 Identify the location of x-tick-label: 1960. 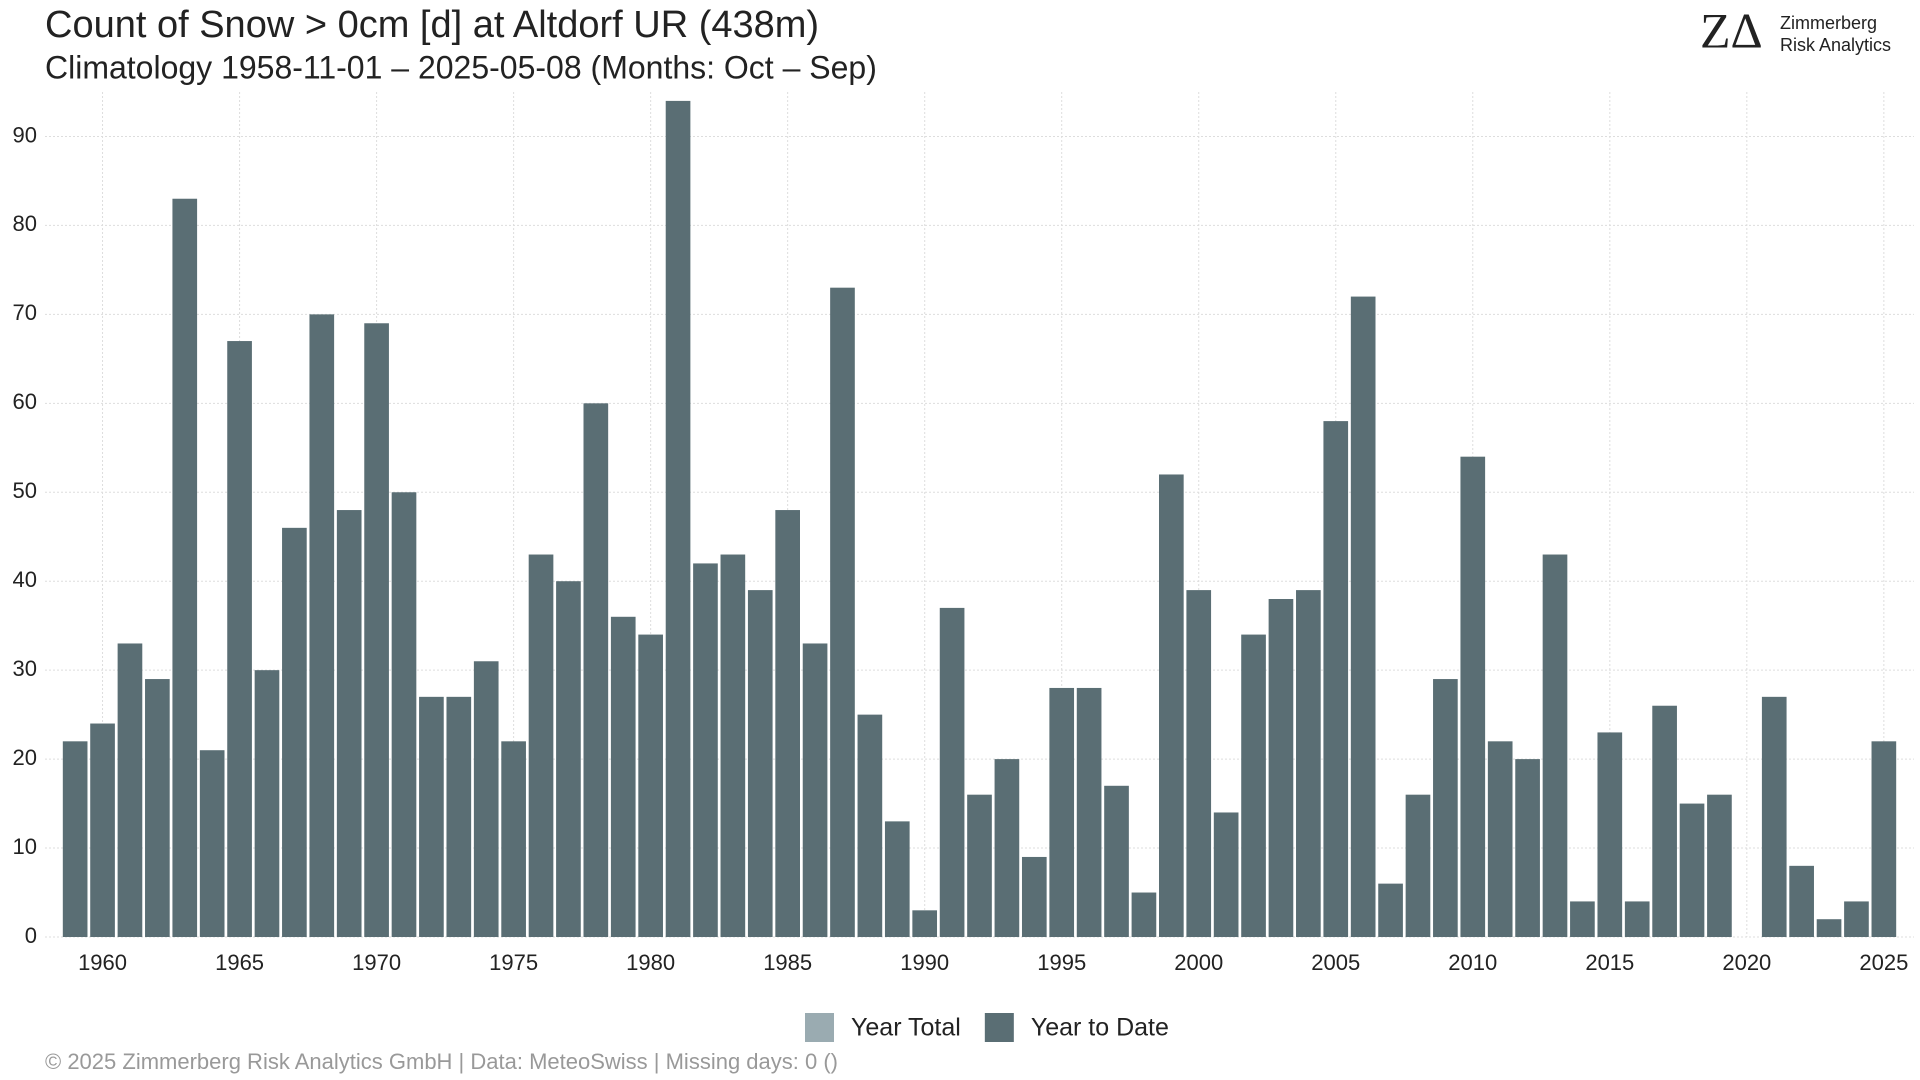
(102, 962).